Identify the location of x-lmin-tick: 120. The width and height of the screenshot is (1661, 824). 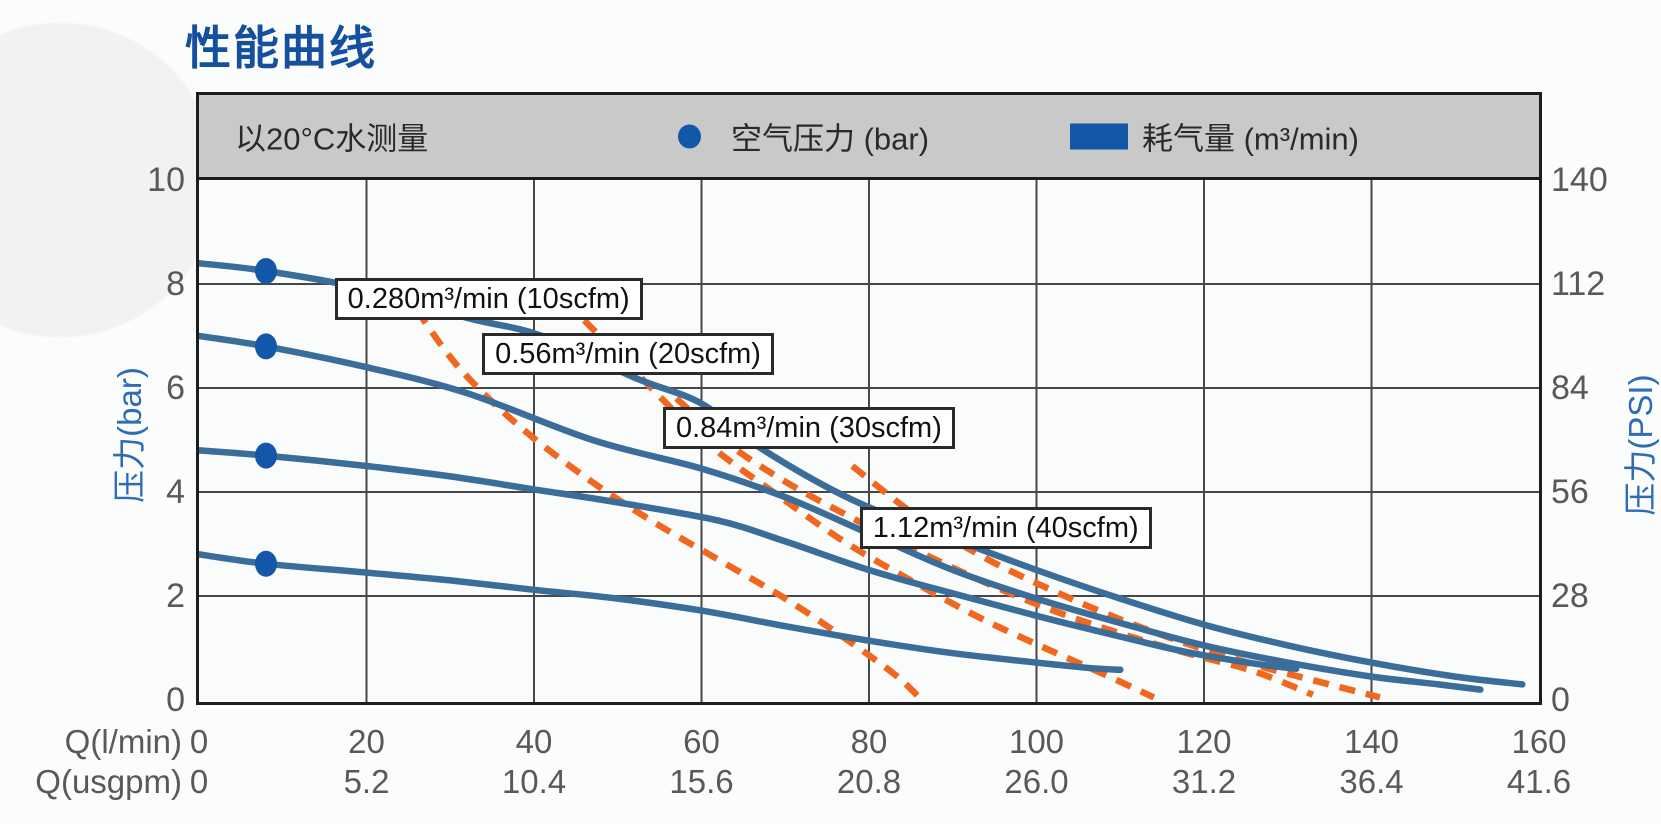
(1204, 741).